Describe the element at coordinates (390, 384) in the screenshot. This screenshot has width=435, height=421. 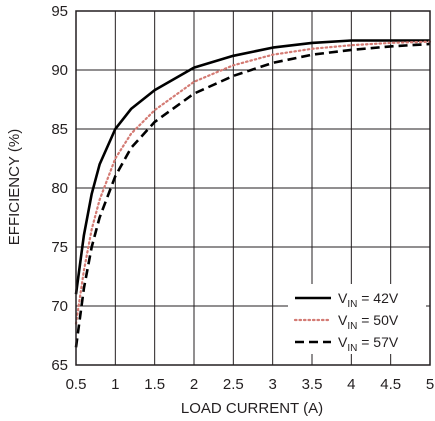
I see `x-tick-label: 4.5` at that location.